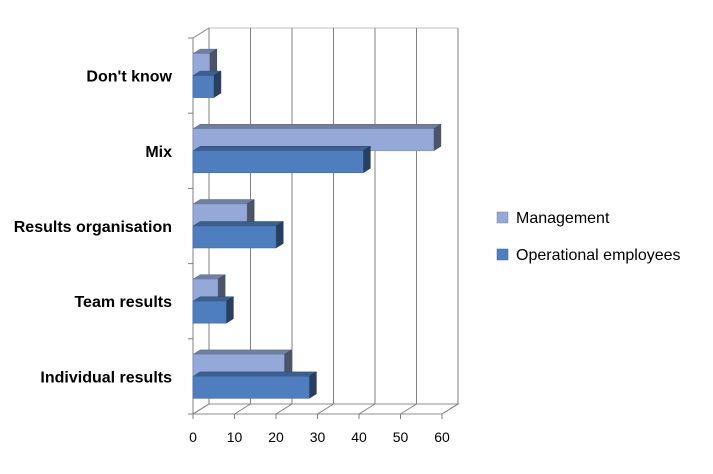  Describe the element at coordinates (401, 437) in the screenshot. I see `x-tick-label: 50` at that location.